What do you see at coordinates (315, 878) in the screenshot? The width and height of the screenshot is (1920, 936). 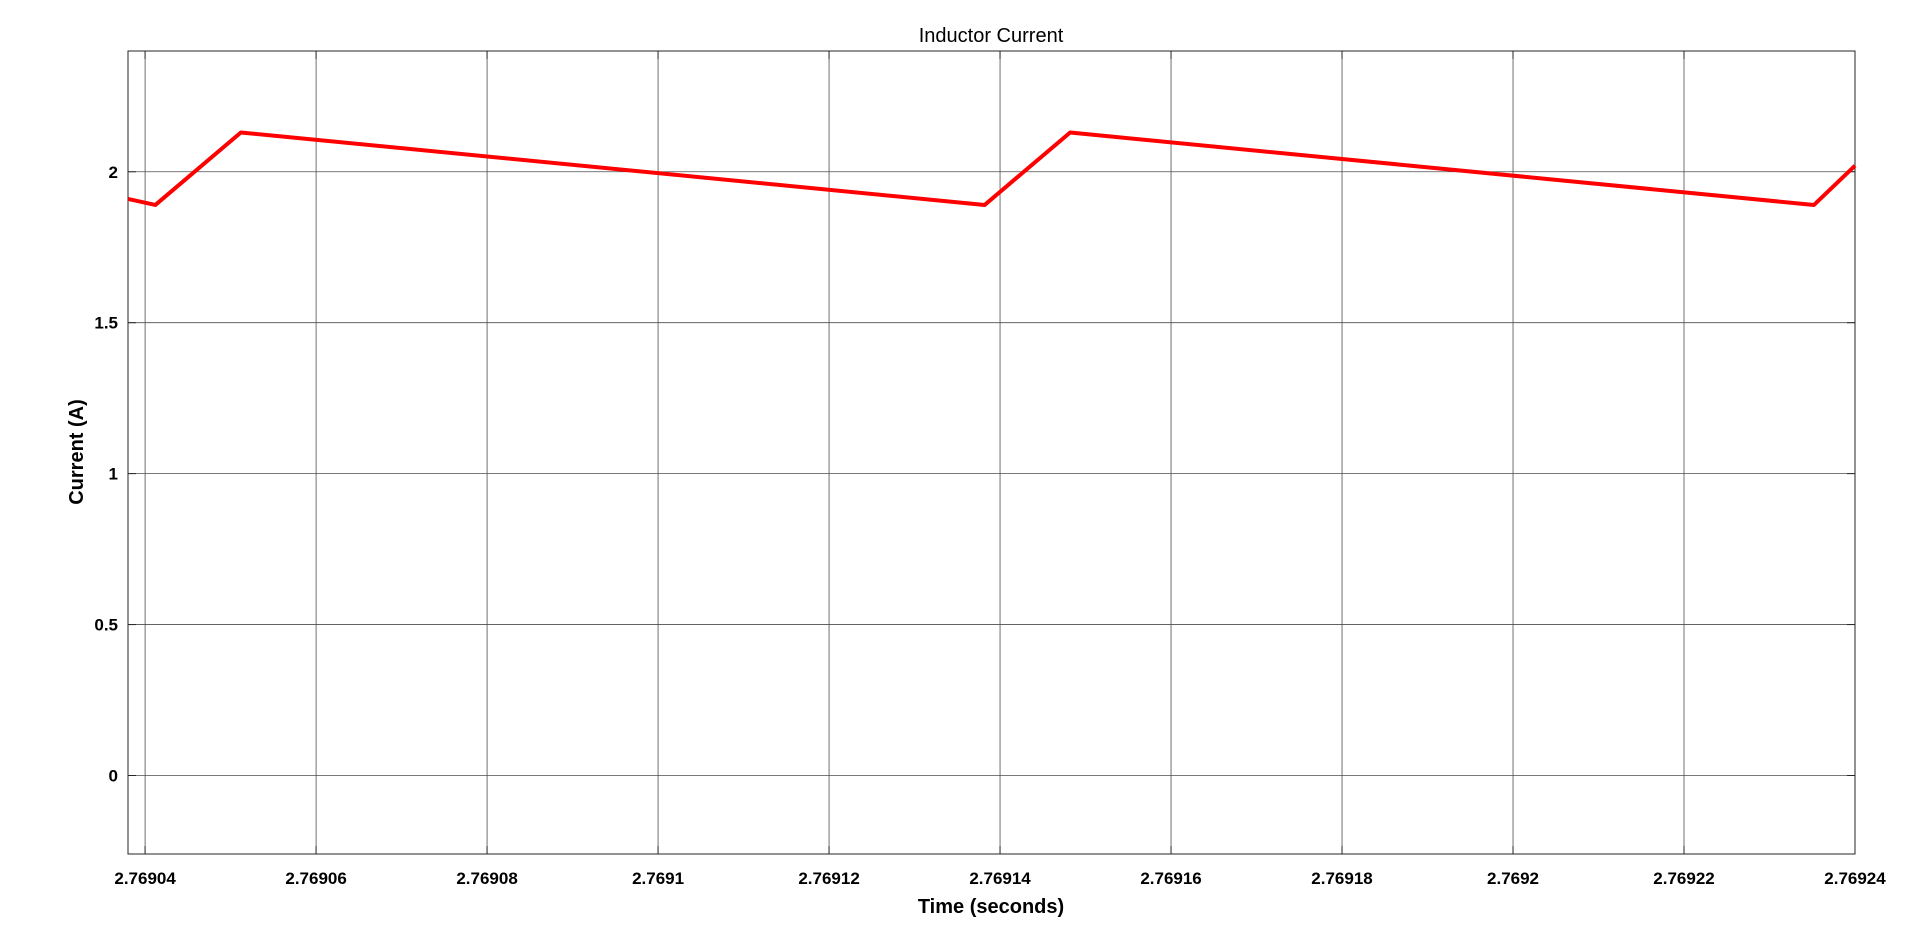 I see `x-tick-label: 2.76906` at bounding box center [315, 878].